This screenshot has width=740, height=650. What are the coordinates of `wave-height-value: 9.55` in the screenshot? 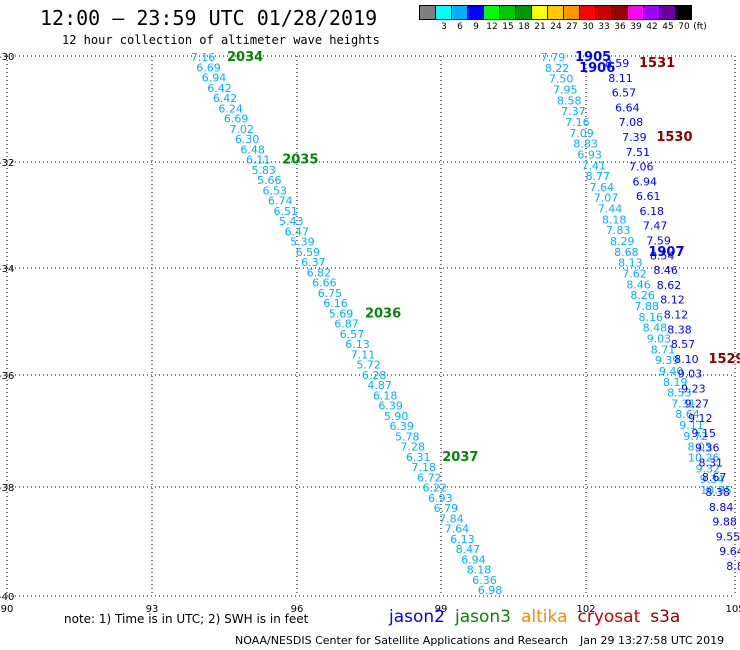 It's located at (728, 536).